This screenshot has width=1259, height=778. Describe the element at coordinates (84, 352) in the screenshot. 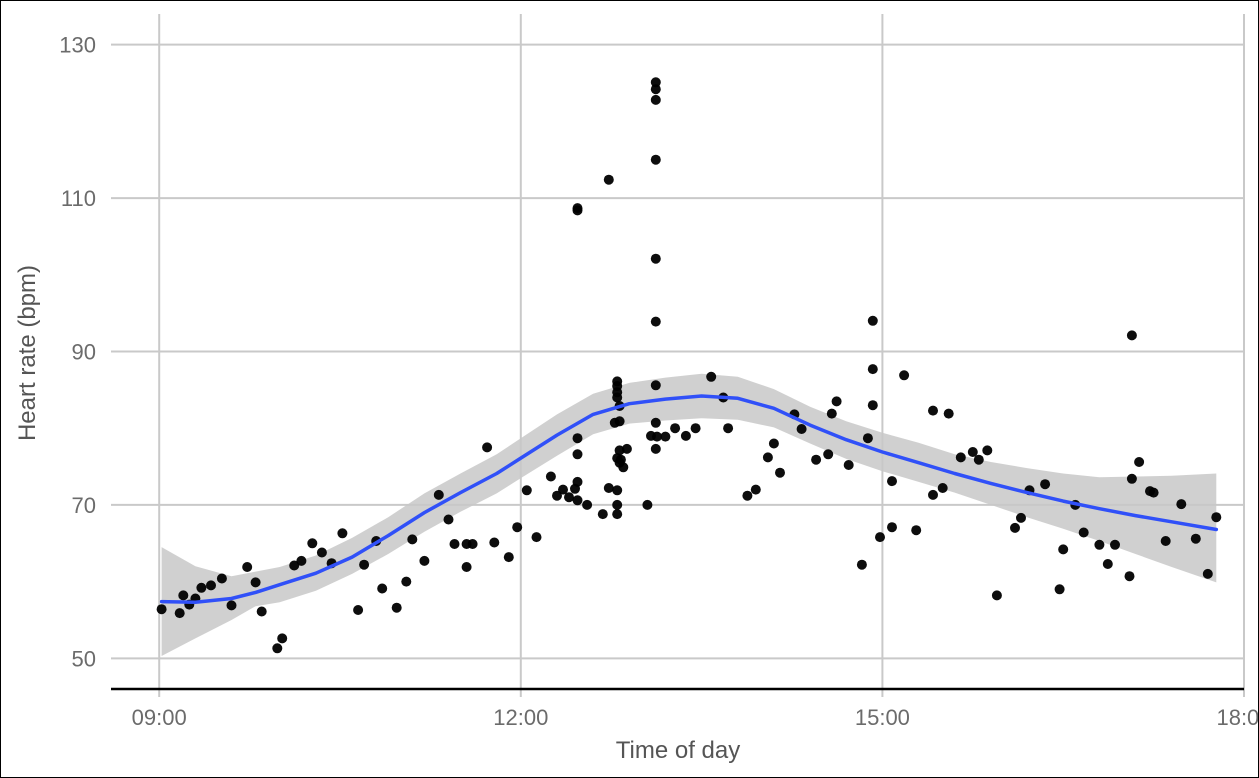

I see `y-tick-label: 90` at that location.